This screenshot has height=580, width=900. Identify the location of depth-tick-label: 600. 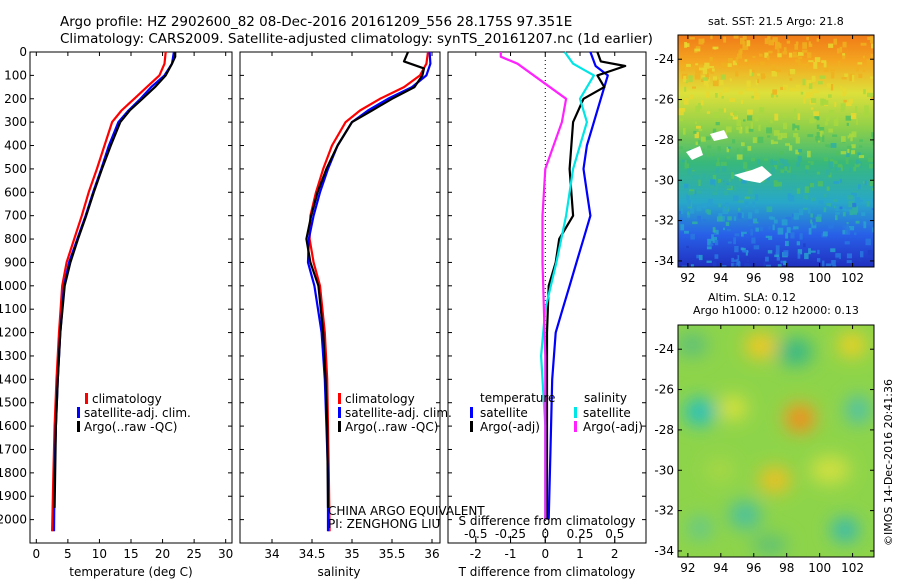
(15, 192).